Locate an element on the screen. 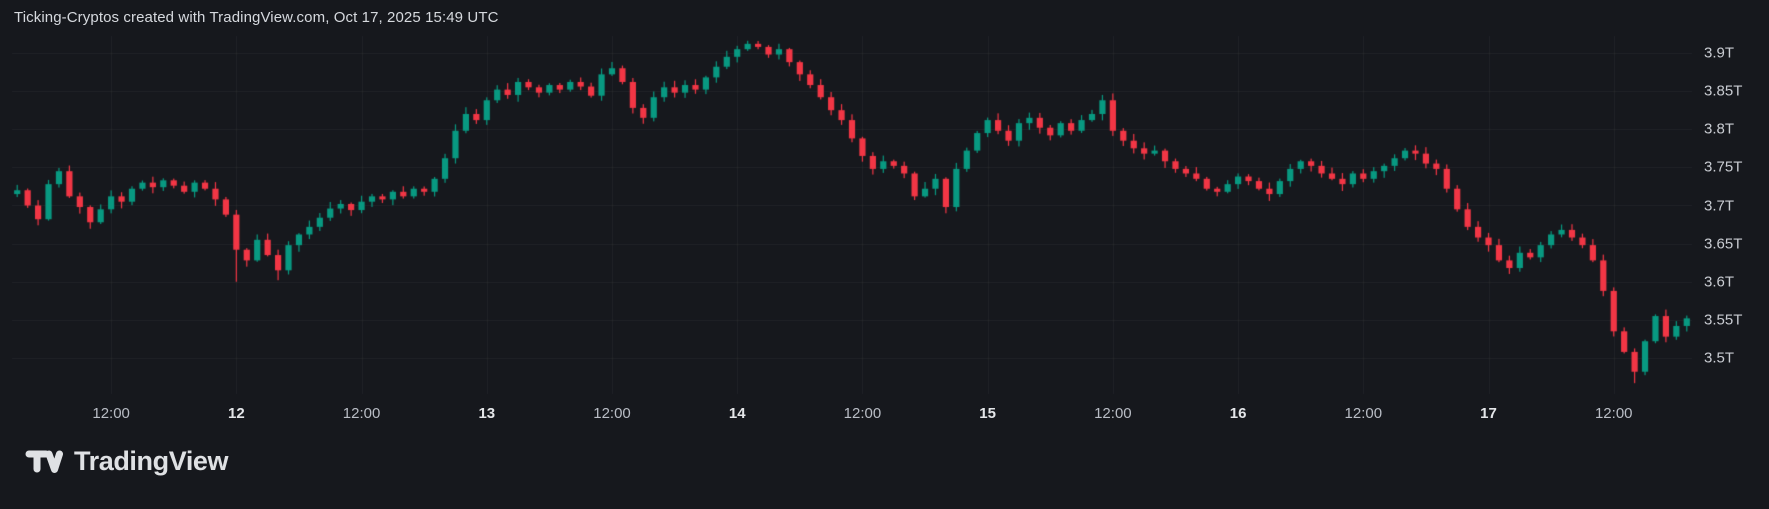  tradingview-logo-icon is located at coordinates (44, 461).